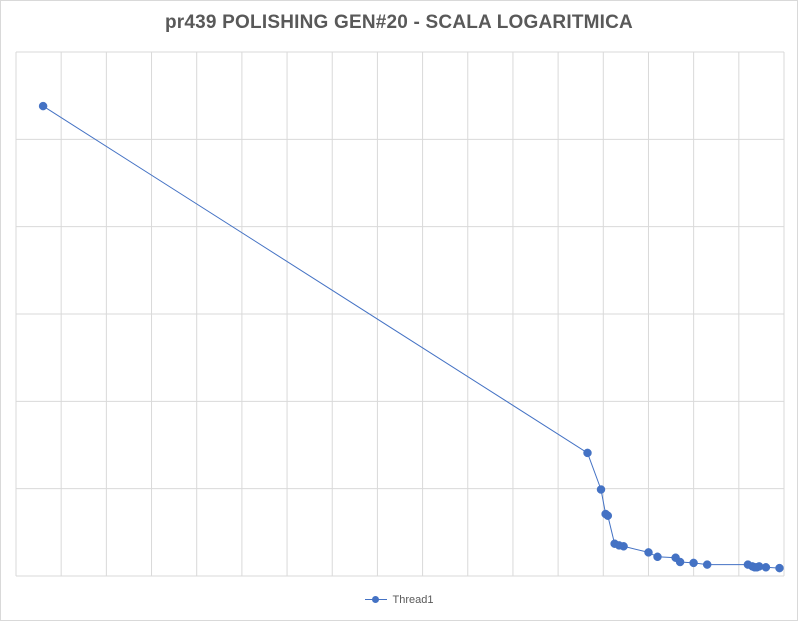 The image size is (798, 621). What do you see at coordinates (375, 600) in the screenshot?
I see `legend-marker-icon` at bounding box center [375, 600].